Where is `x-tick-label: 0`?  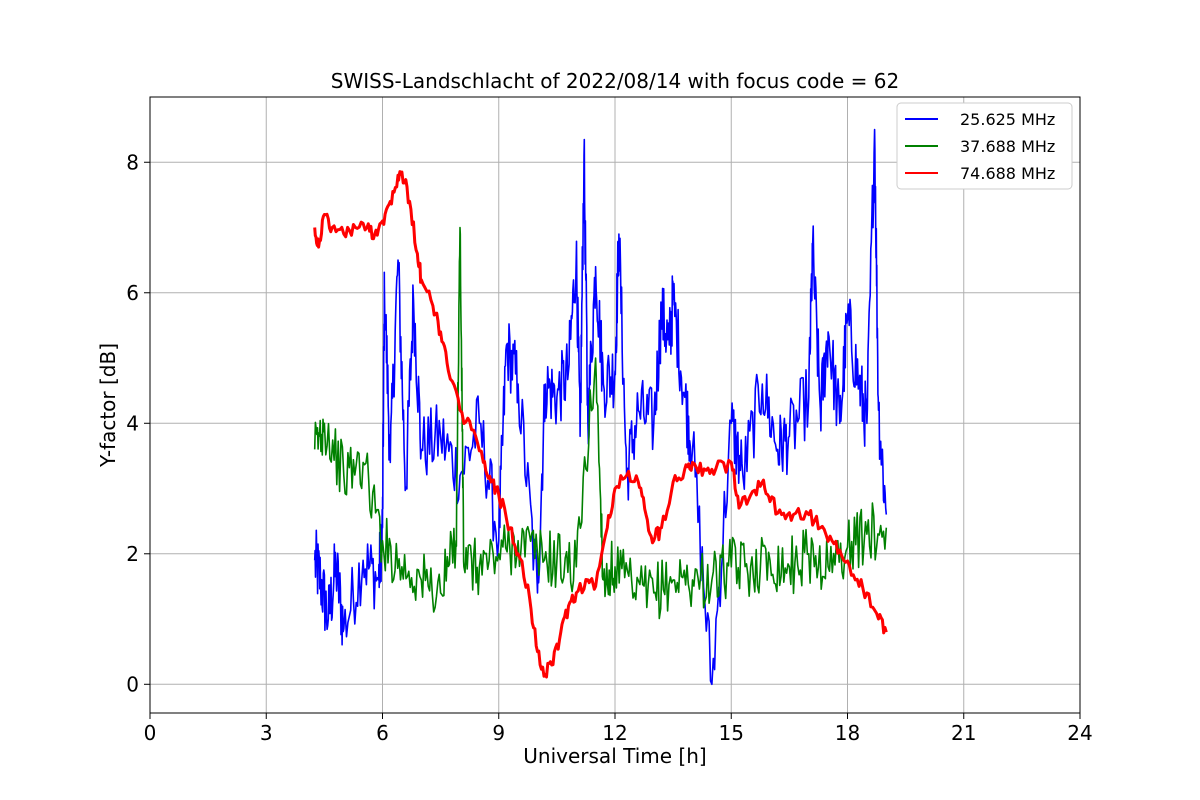
x-tick-label: 0 is located at coordinates (150, 733).